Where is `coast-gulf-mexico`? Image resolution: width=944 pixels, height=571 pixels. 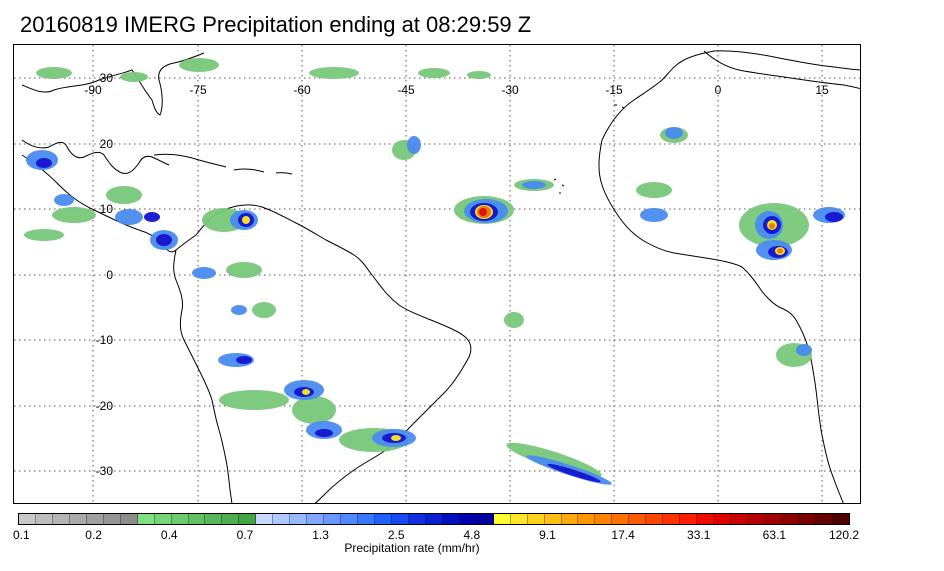 coast-gulf-mexico is located at coordinates (95, 156).